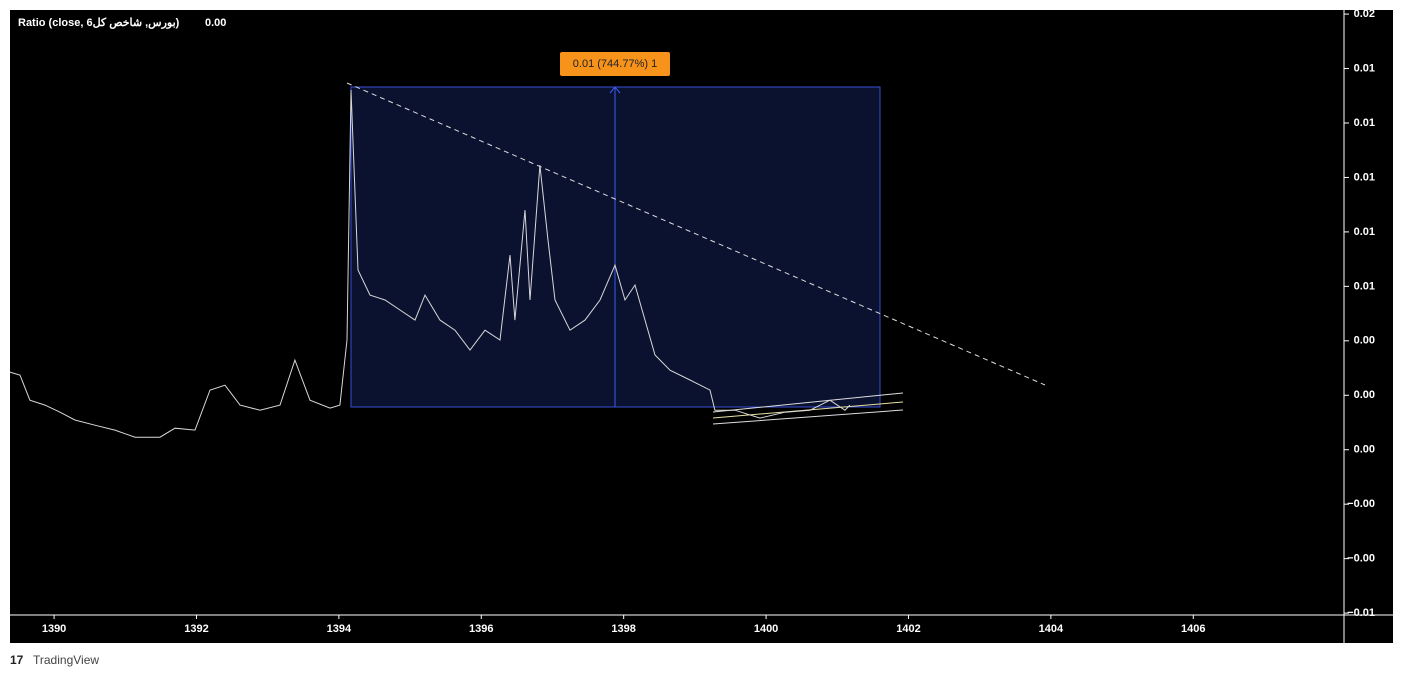 The image size is (1404, 679). Describe the element at coordinates (1051, 629) in the screenshot. I see `x-tick-label: 1404` at that location.